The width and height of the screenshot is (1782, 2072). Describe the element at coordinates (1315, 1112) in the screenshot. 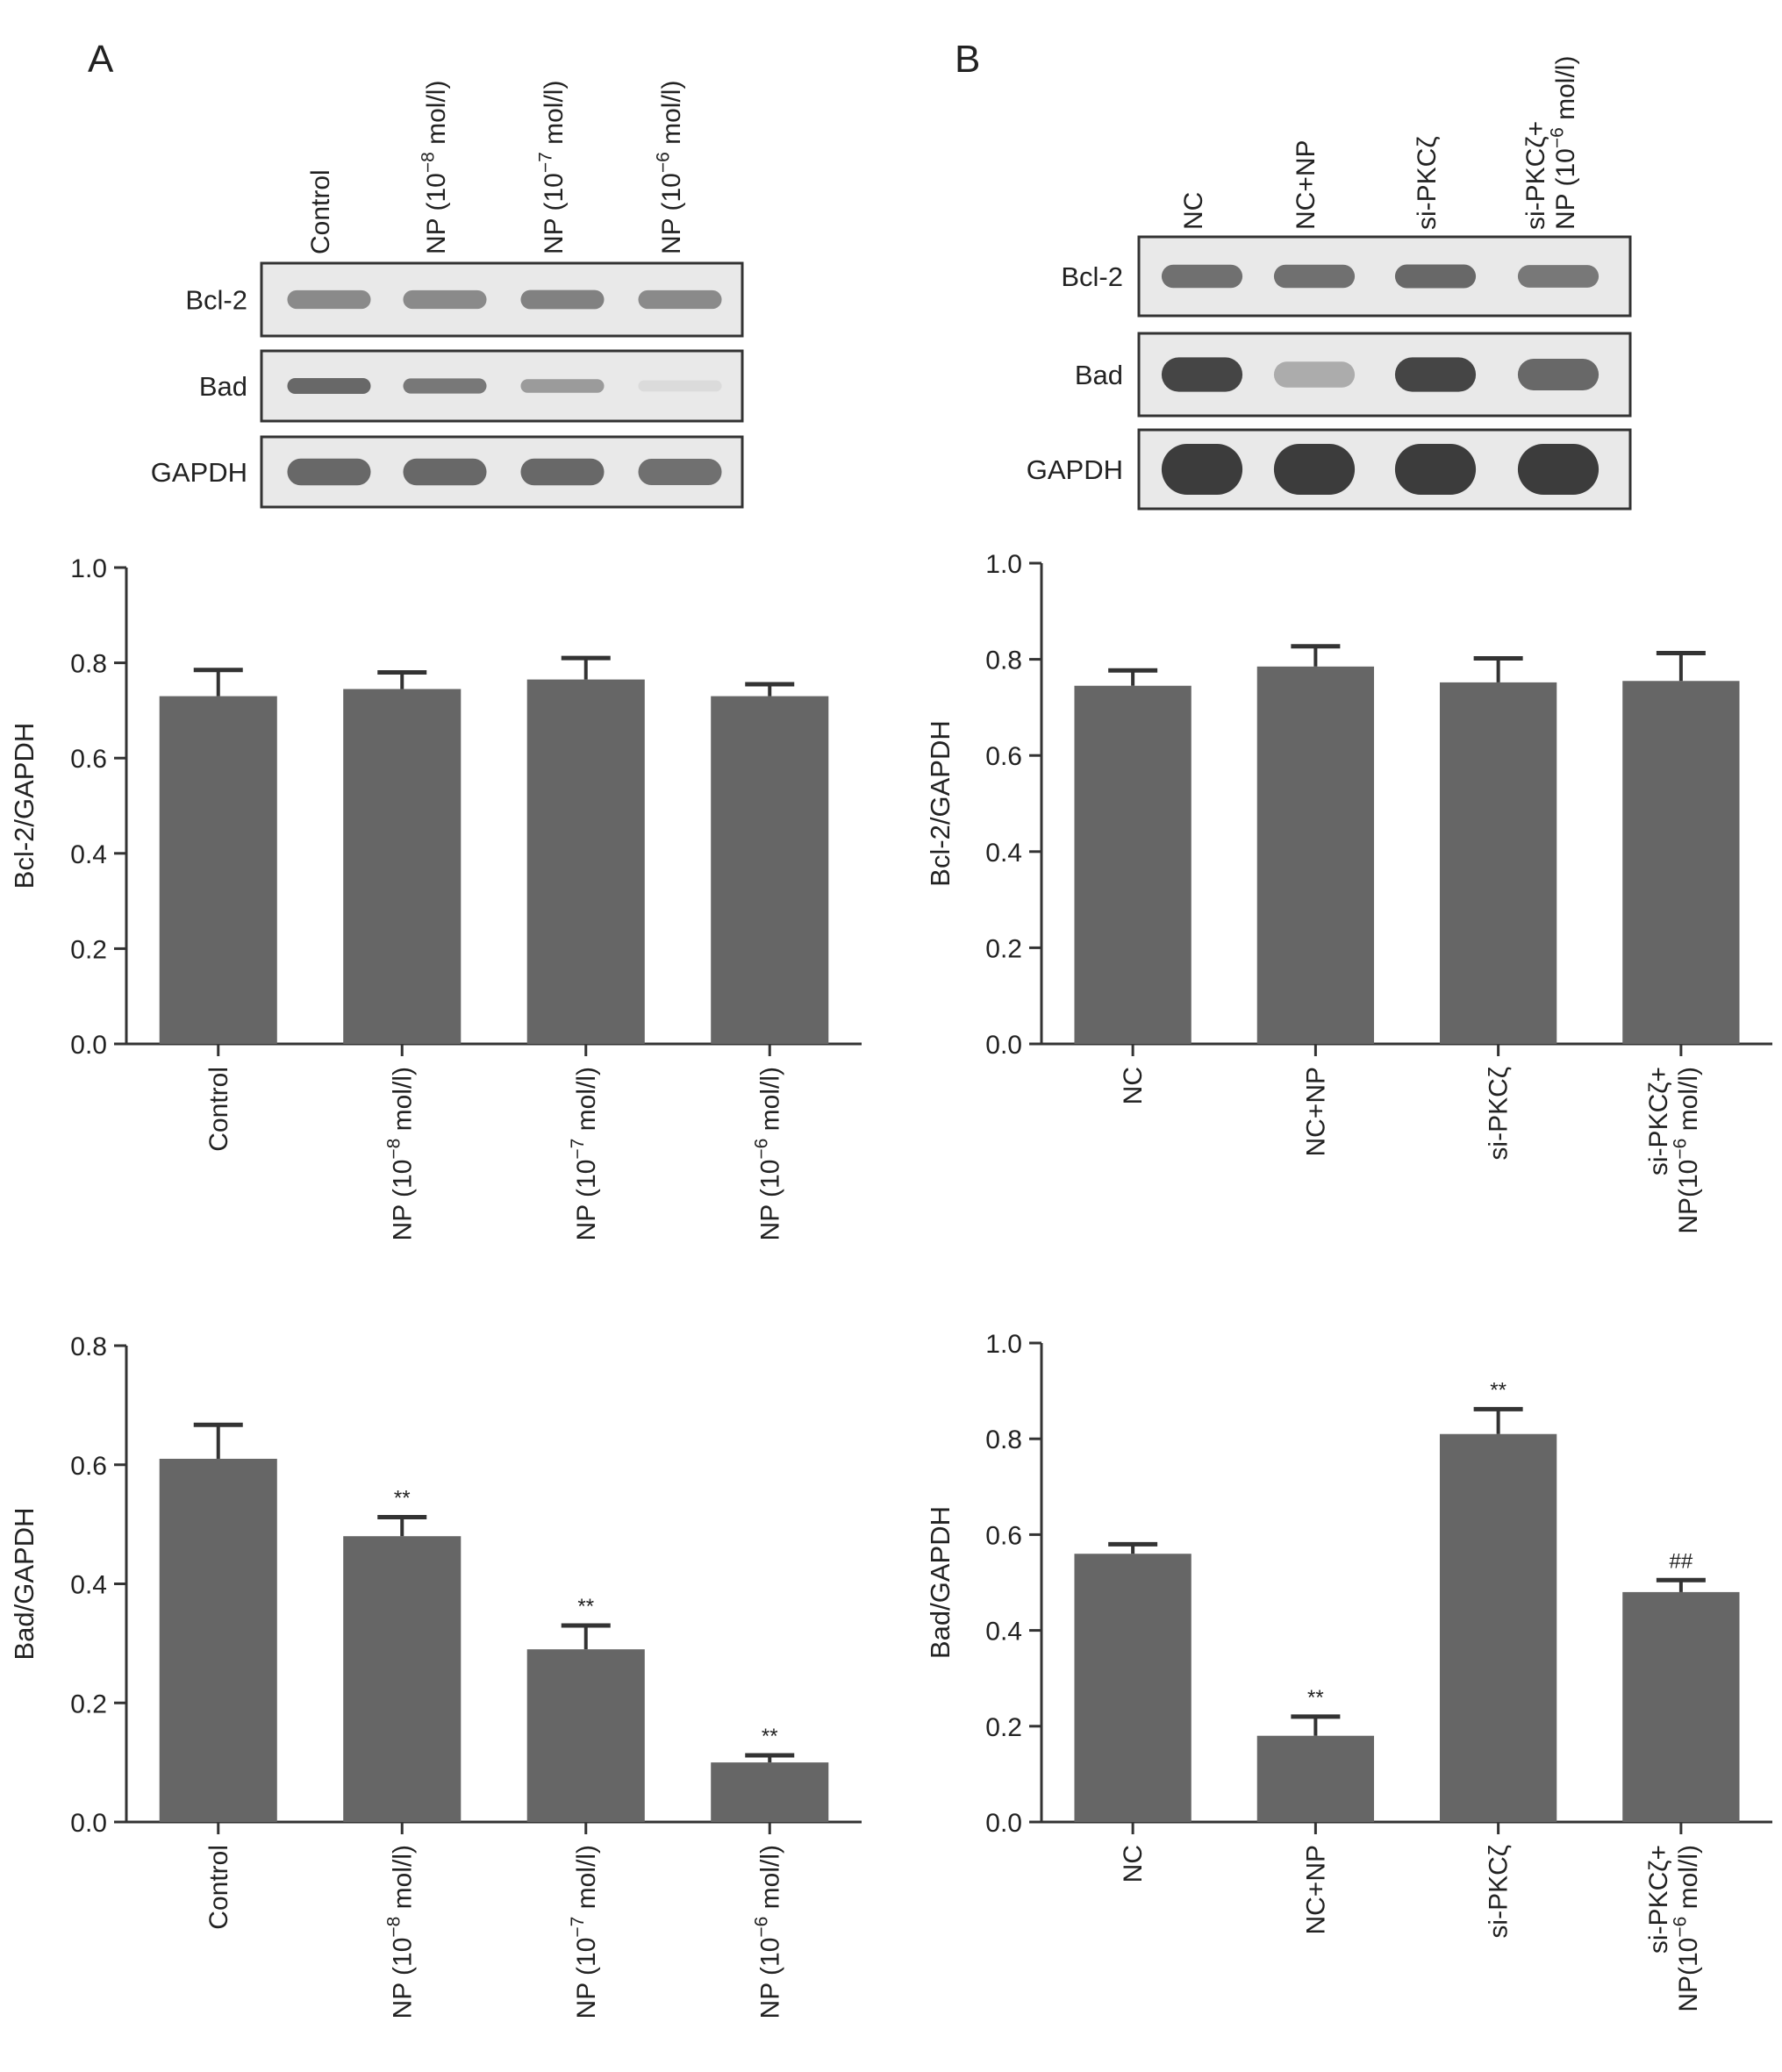

I see `x-tick-label: NC+NP` at that location.